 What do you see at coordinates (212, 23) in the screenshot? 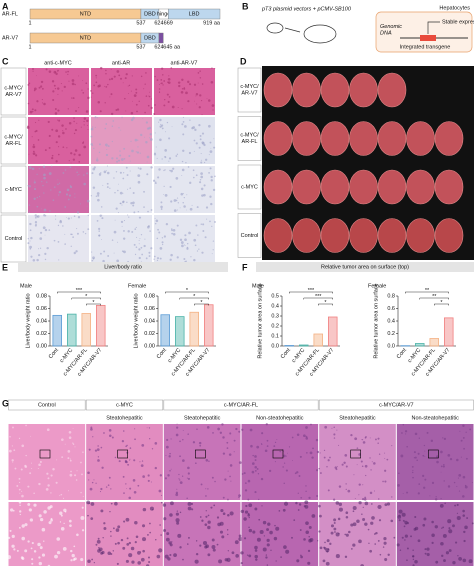
I see `label: 919 aa` at bounding box center [212, 23].